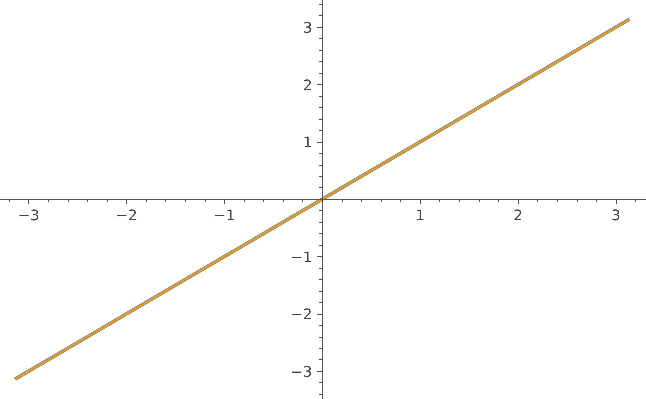 Image resolution: width=646 pixels, height=399 pixels. I want to click on y-tick-label: −2, so click(301, 315).